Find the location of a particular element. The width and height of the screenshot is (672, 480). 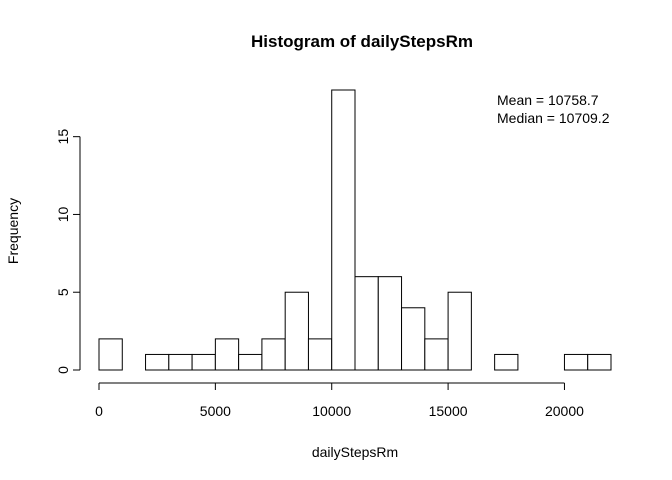

median-annotation: Median = 10709.2 is located at coordinates (553, 118).